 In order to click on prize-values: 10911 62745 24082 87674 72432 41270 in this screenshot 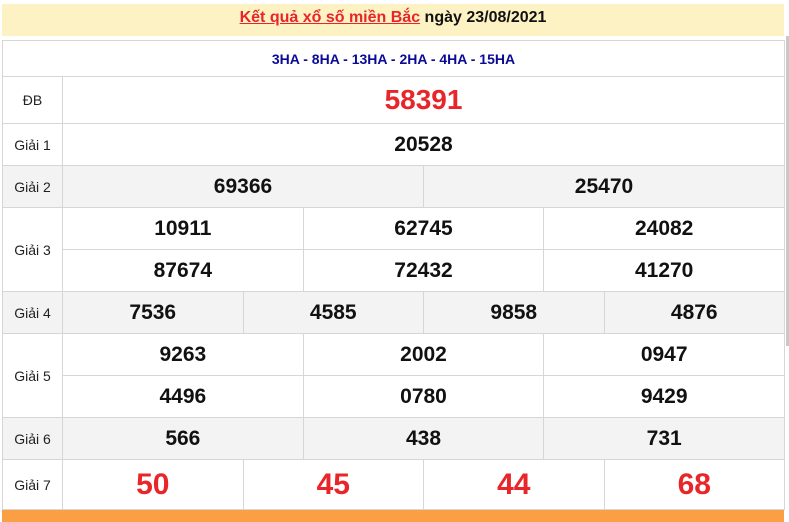, I will do `click(424, 249)`.